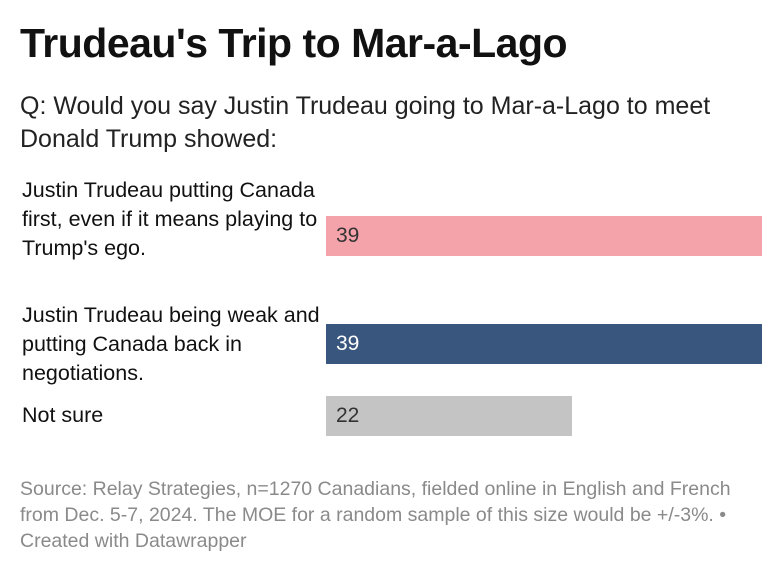  What do you see at coordinates (294, 43) in the screenshot?
I see `chart-title: Trudeau's Trip to Mar-a-Lago` at bounding box center [294, 43].